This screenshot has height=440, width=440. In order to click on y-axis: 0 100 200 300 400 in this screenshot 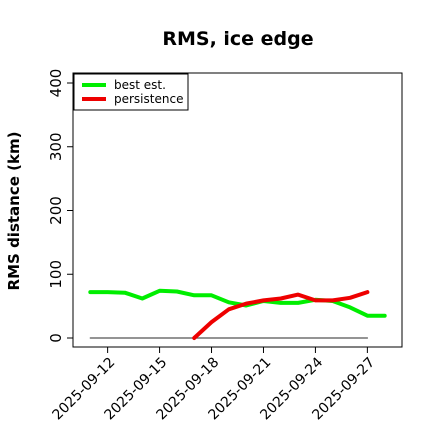, I will do `click(60, 206)`.